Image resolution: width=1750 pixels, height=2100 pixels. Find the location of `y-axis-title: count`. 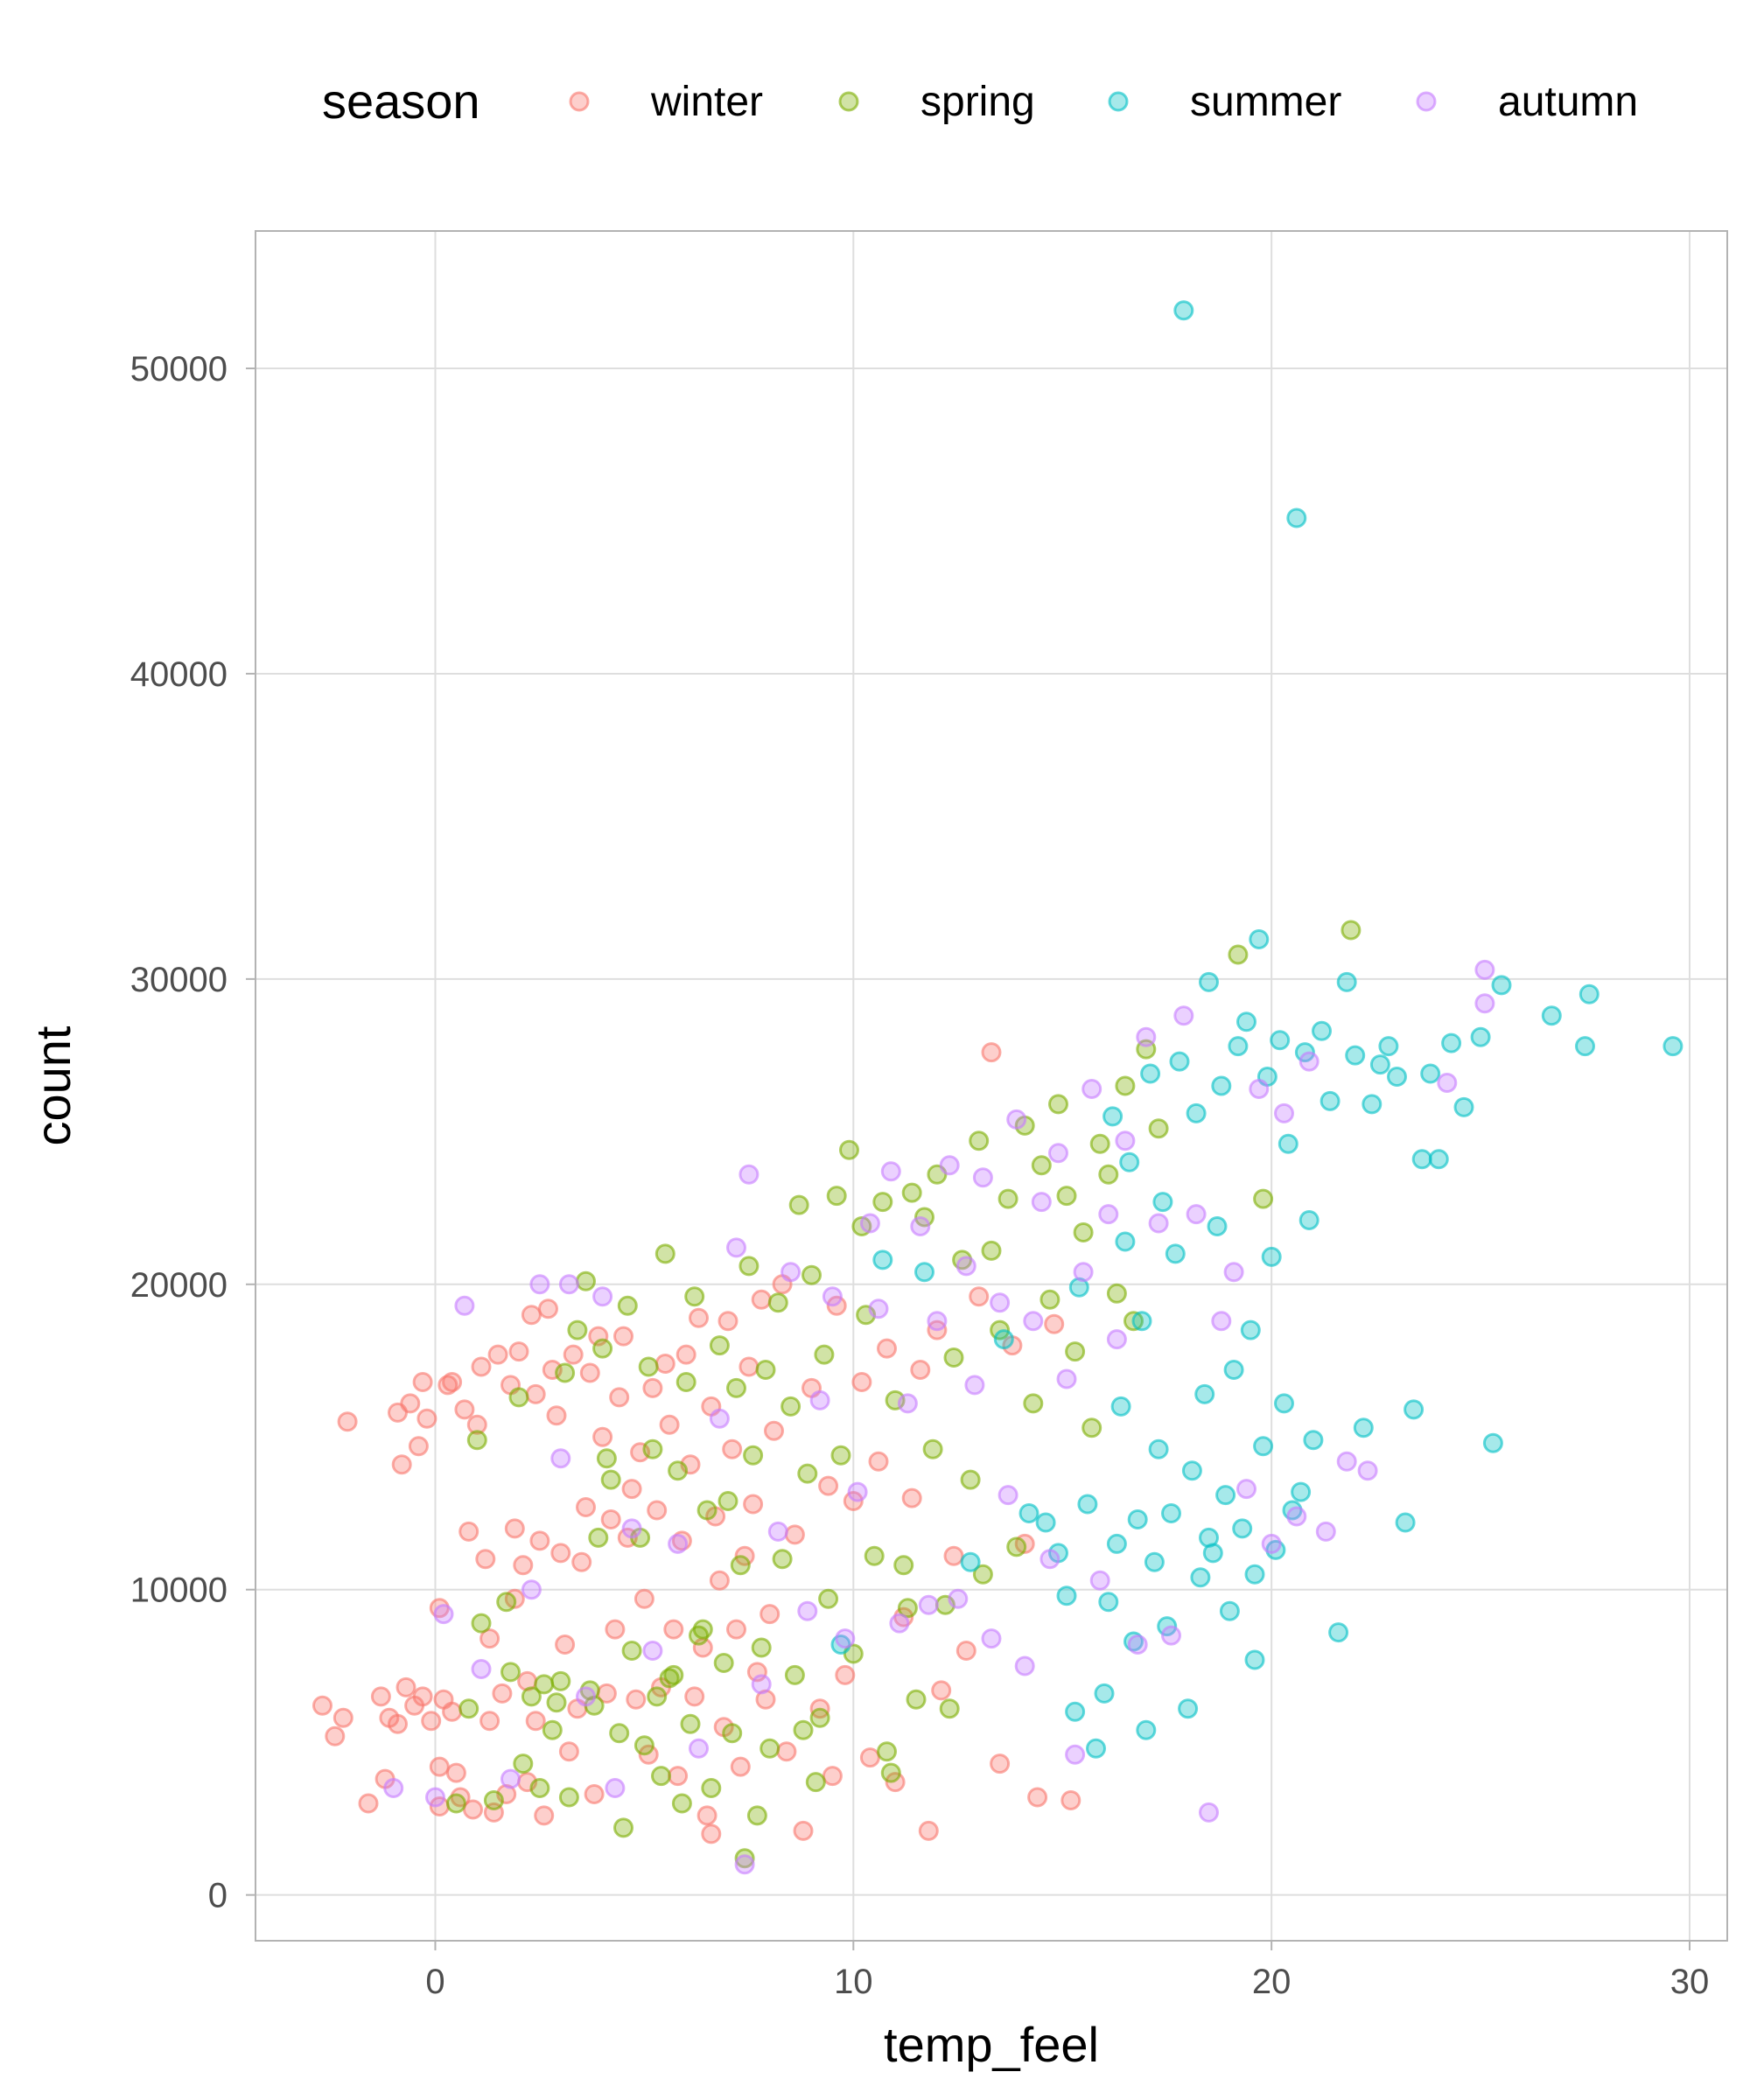

y-axis-title: count is located at coordinates (52, 1085).